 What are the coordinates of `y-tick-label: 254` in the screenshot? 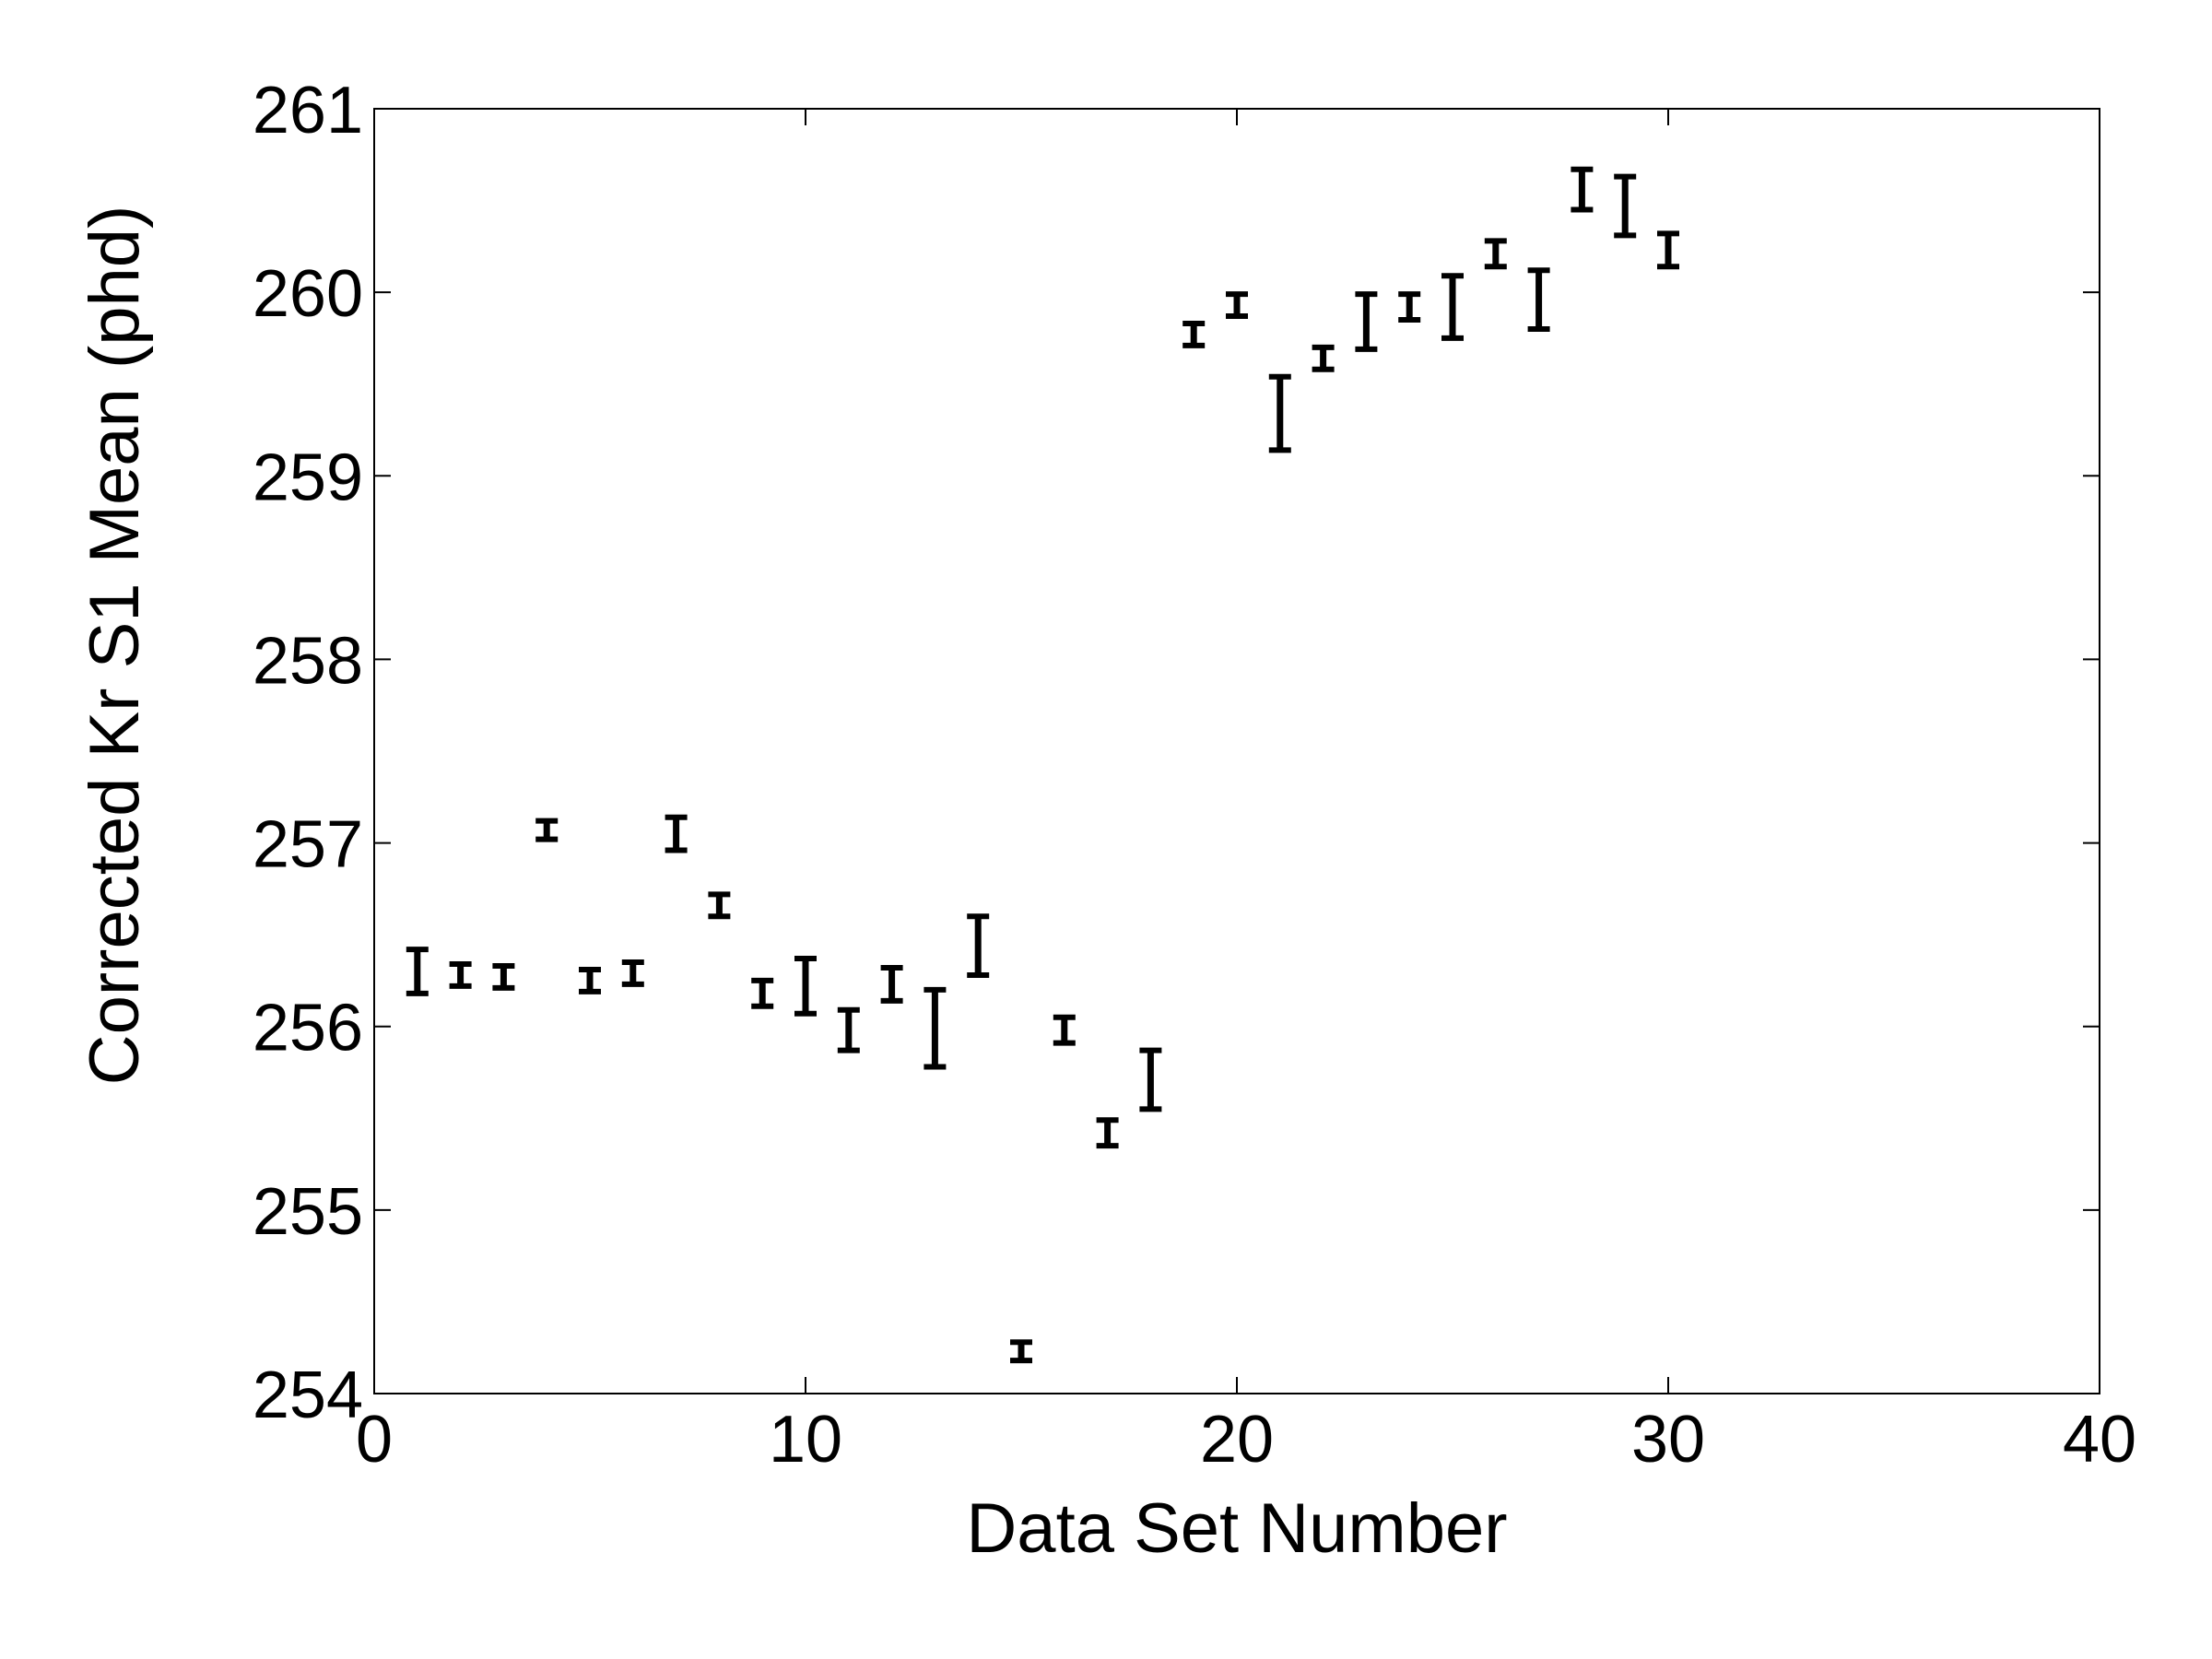 It's located at (308, 1395).